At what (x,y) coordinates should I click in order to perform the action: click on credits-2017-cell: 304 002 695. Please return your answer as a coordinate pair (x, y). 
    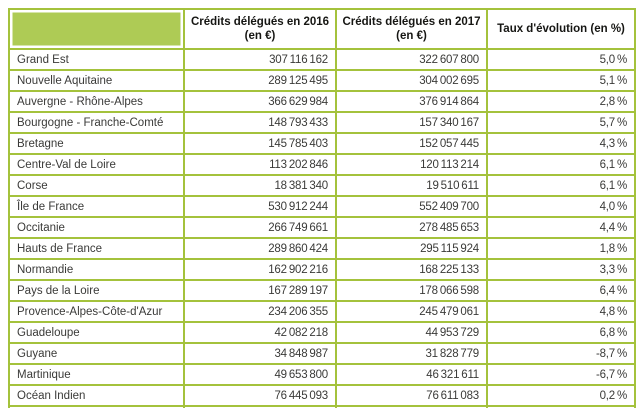
    Looking at the image, I should click on (411, 80).